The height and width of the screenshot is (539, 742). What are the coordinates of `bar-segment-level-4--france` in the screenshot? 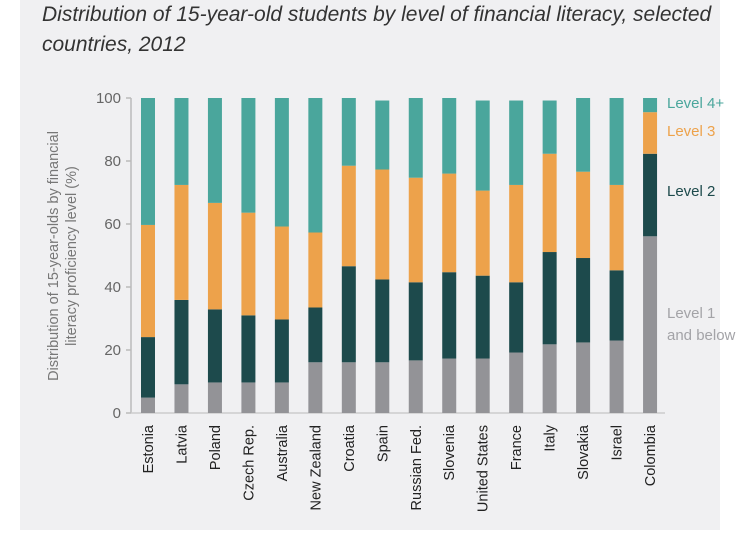 It's located at (516, 142).